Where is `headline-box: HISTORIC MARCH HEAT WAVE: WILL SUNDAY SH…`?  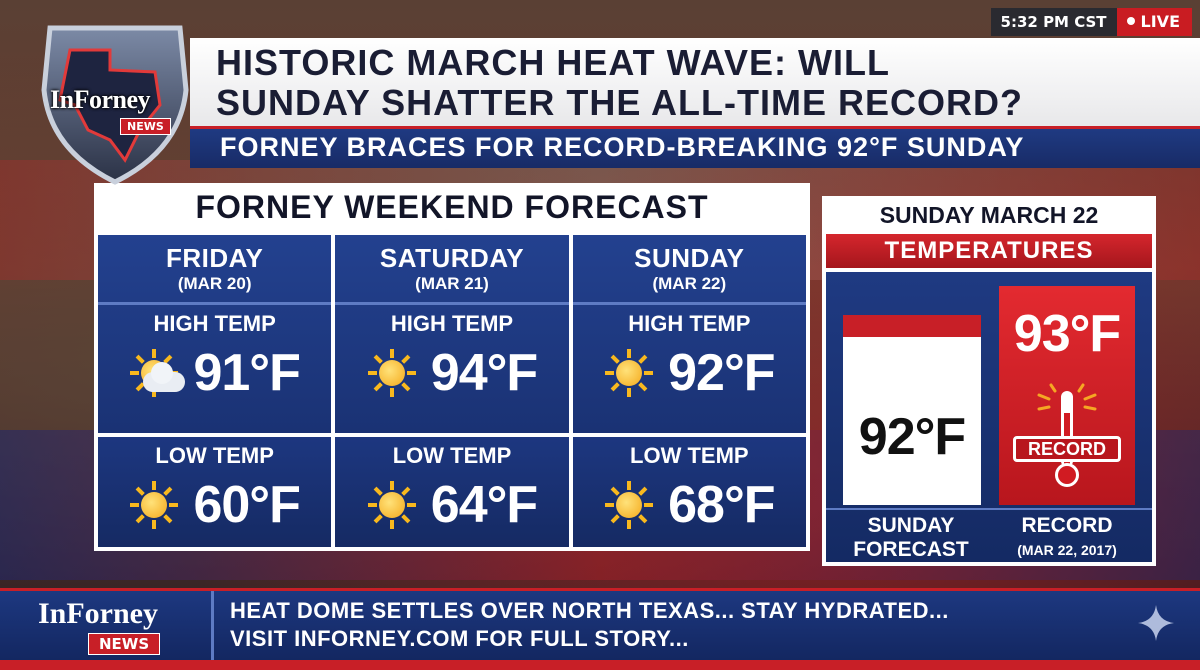 headline-box: HISTORIC MARCH HEAT WAVE: WILL SUNDAY SH… is located at coordinates (695, 82).